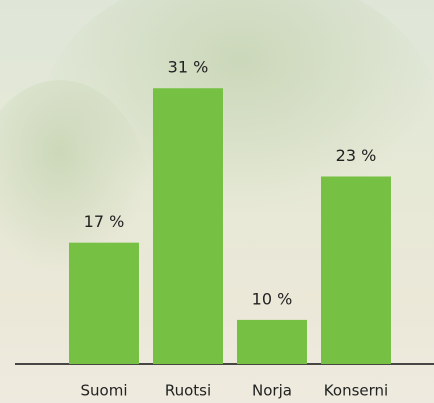  I want to click on x-tick-label: Konserni, so click(356, 391).